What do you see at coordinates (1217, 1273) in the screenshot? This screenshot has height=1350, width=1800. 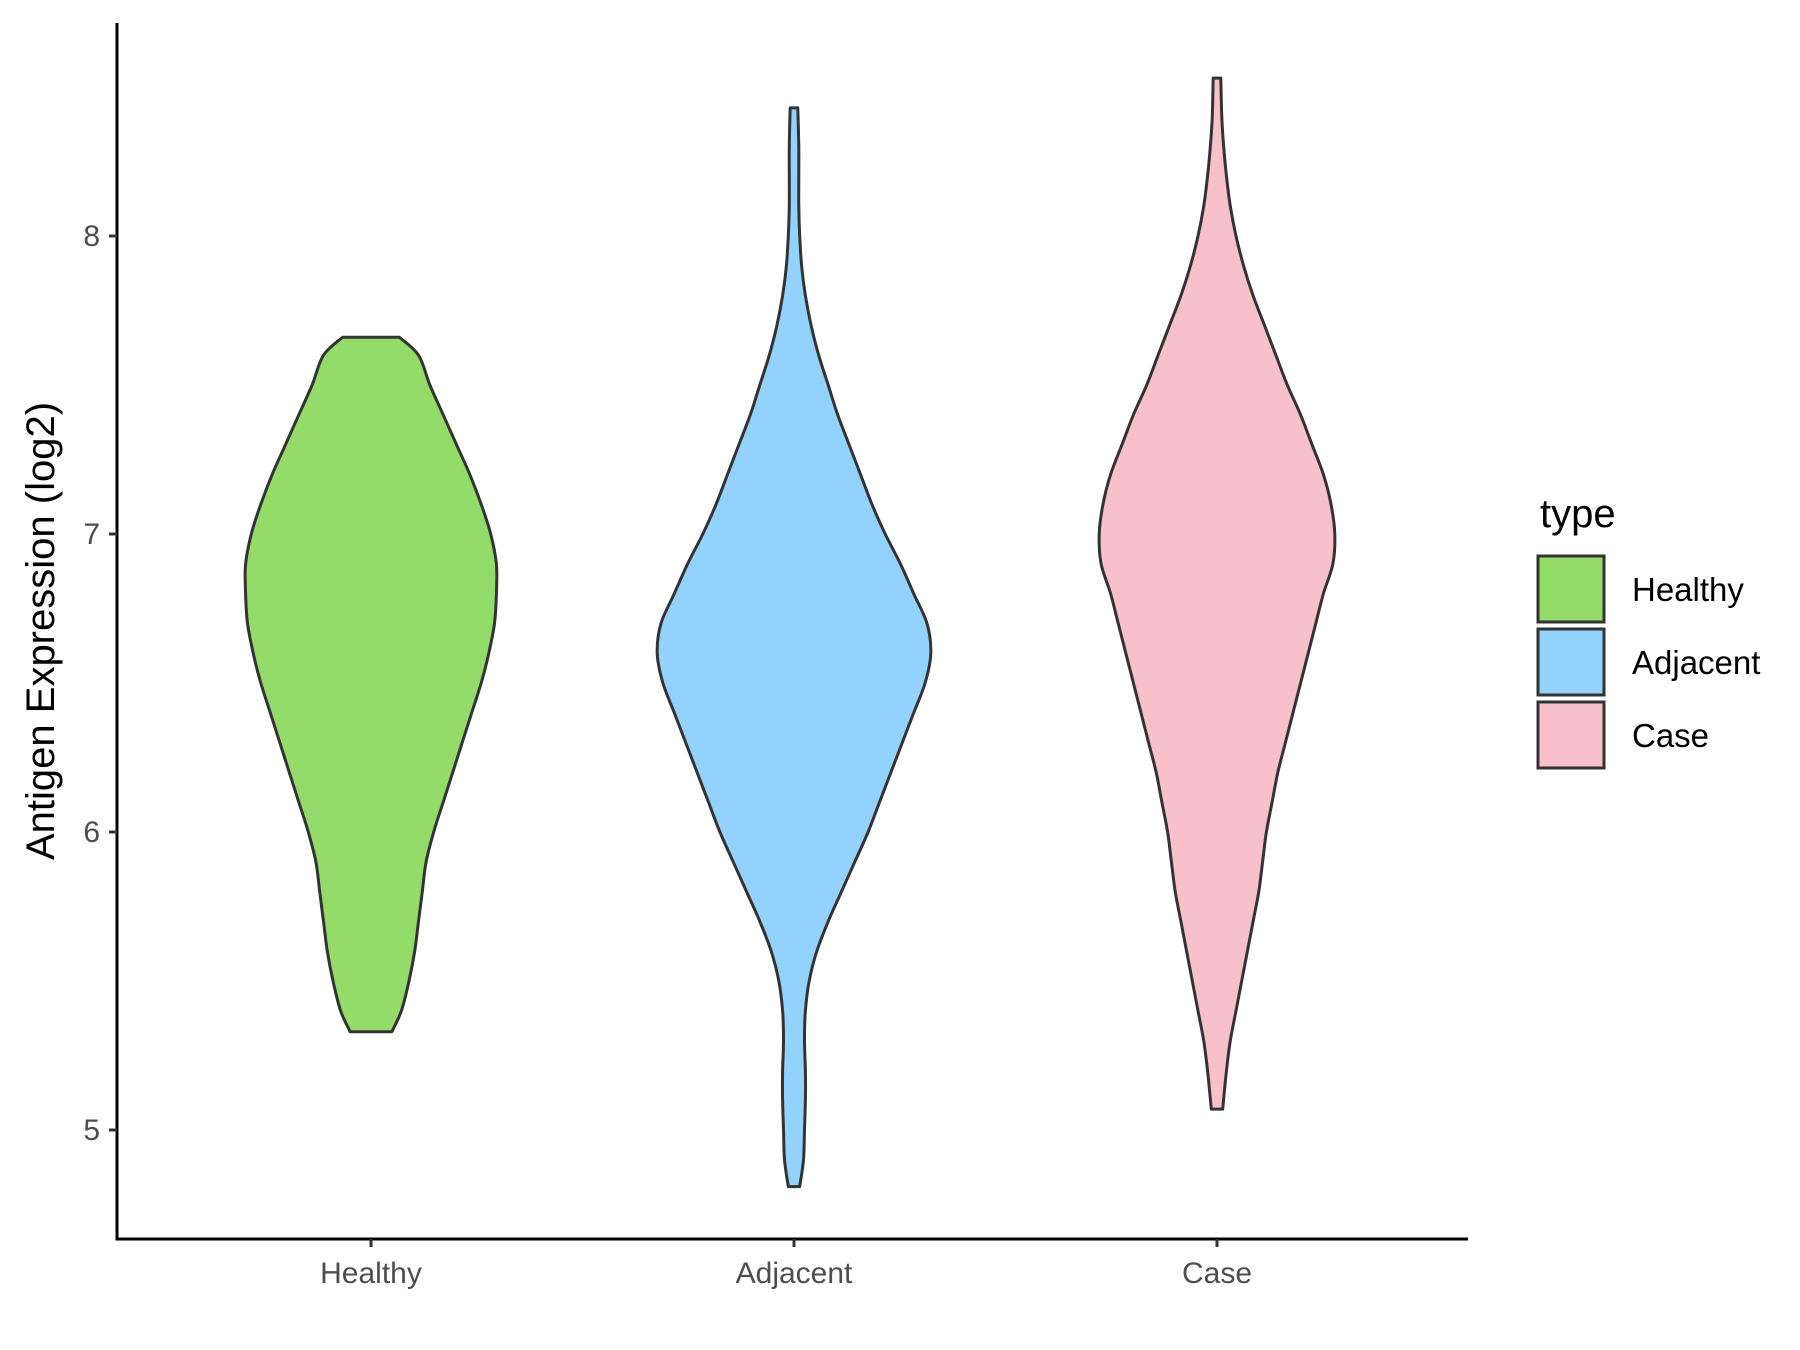 I see `x-tick-label: Case` at bounding box center [1217, 1273].